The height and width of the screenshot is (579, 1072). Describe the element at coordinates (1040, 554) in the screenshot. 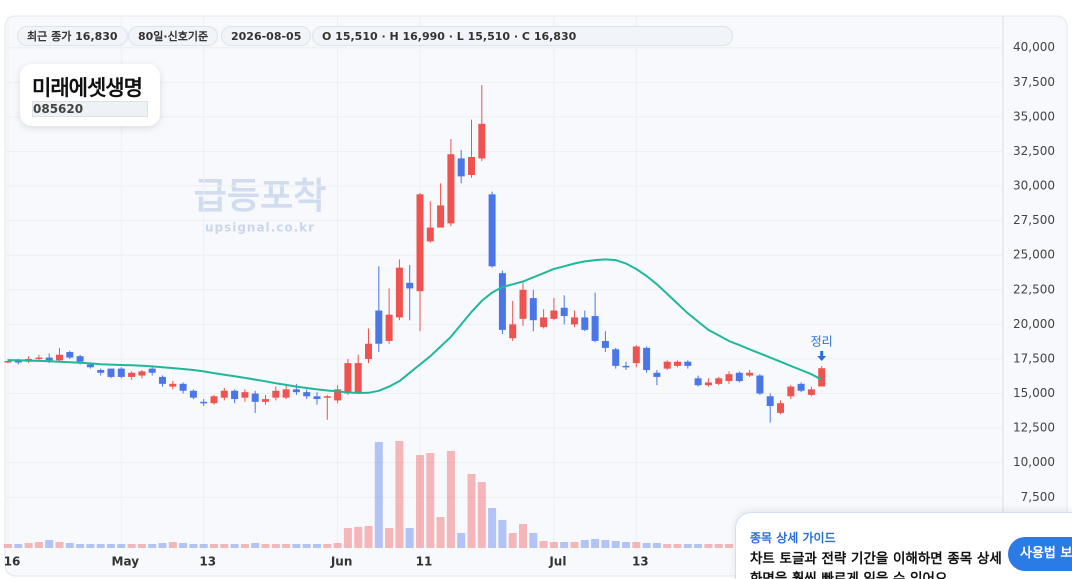

I see `guide-button: 사용법 보기` at that location.